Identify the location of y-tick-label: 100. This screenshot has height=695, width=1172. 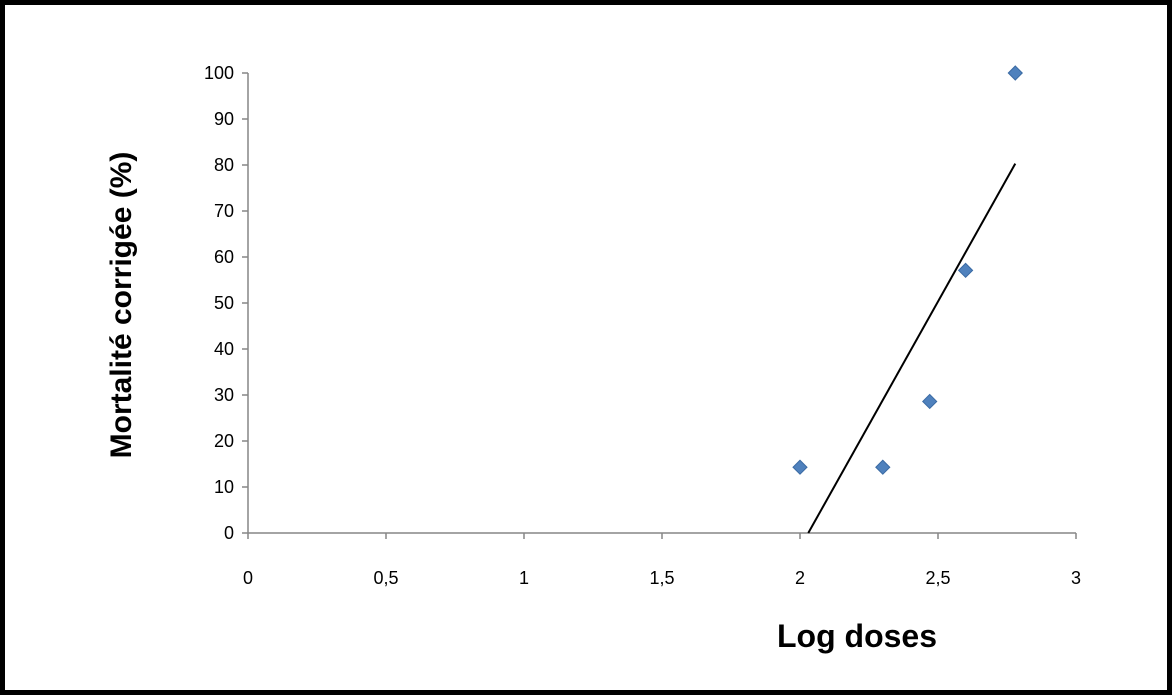
(219, 73).